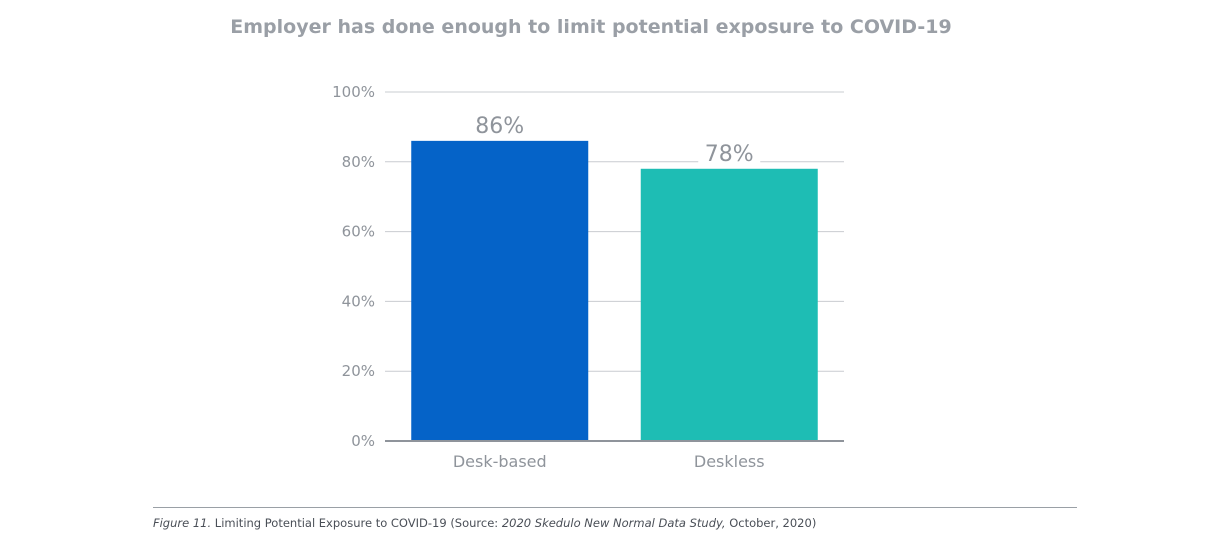  What do you see at coordinates (358, 162) in the screenshot?
I see `y-tick-label: 80%` at bounding box center [358, 162].